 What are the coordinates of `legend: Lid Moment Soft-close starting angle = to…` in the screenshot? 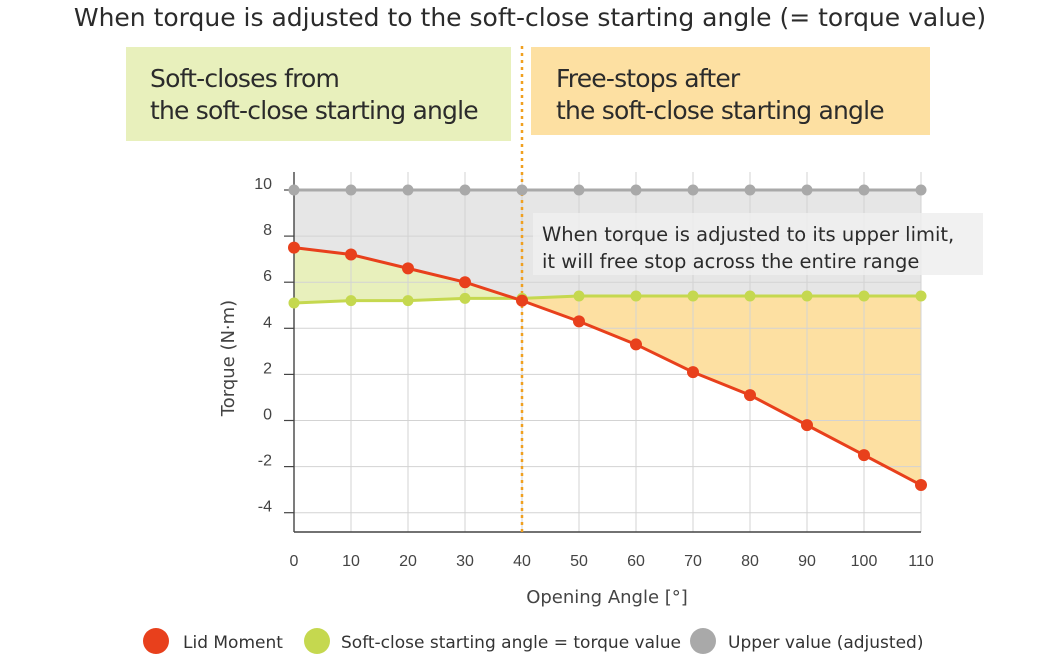 It's located at (533, 641).